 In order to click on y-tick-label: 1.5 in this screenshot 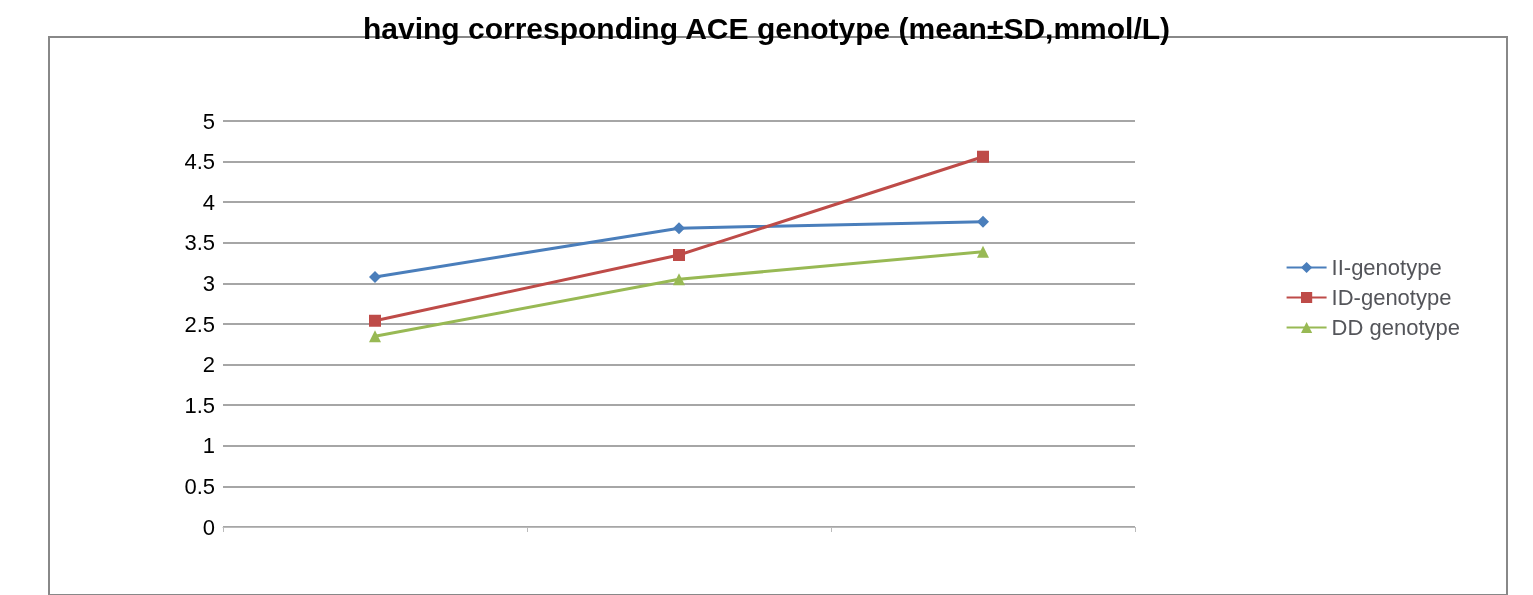, I will do `click(199, 405)`.